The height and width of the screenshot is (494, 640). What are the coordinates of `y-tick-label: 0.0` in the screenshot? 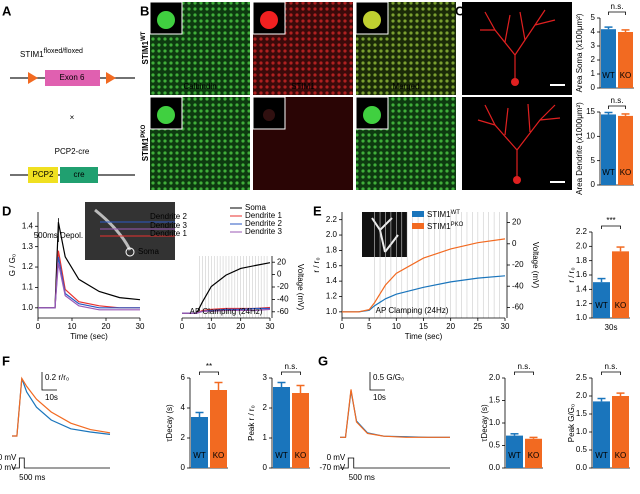 It's located at (582, 467).